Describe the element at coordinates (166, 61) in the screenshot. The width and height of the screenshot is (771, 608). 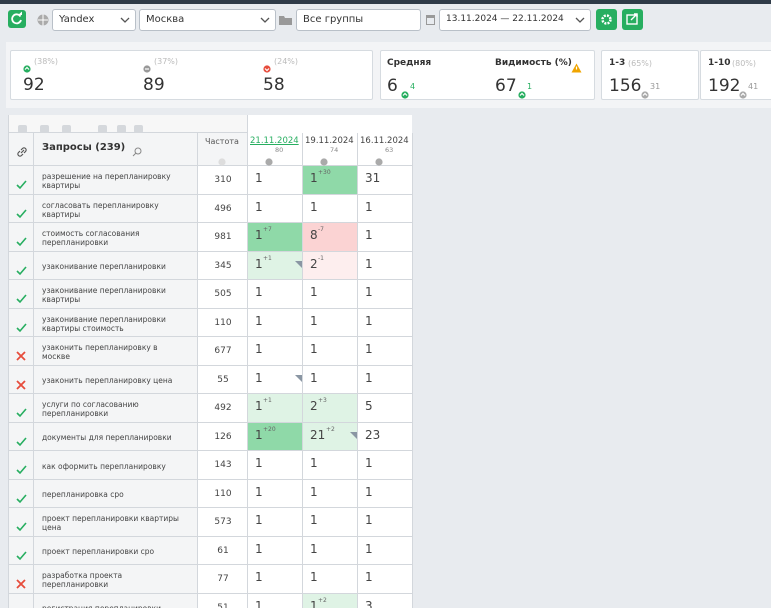
I see `stat-share: (37%)` at that location.